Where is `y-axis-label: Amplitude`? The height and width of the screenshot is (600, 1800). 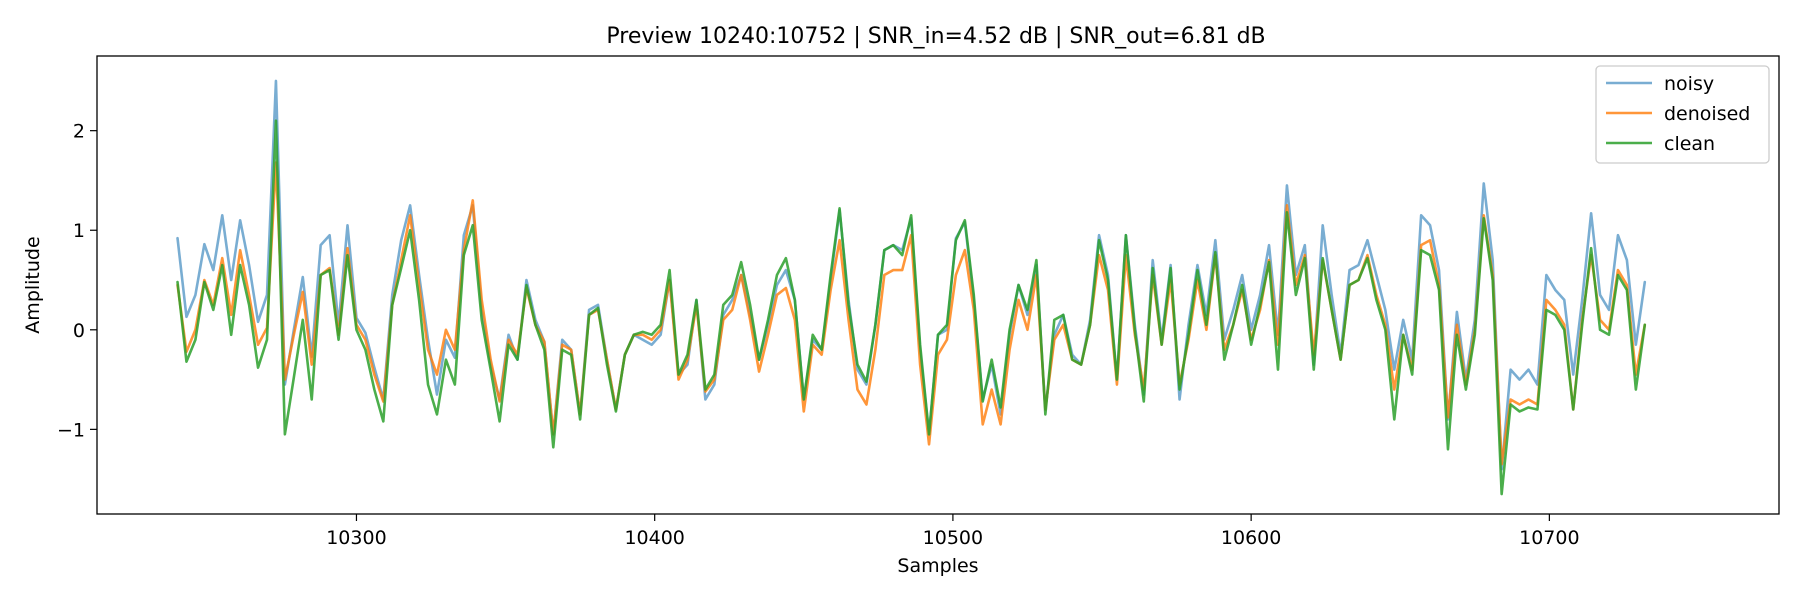 y-axis-label: Amplitude is located at coordinates (33, 284).